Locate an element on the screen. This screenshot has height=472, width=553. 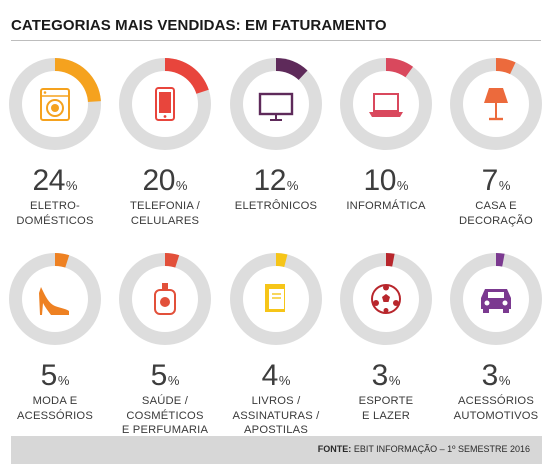
percent-value: 4% is located at coordinates (276, 376).